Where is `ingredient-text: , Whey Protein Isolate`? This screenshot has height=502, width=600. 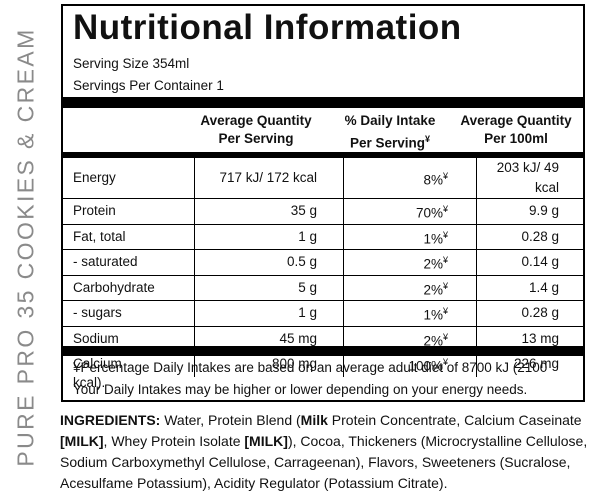 ingredient-text: , Whey Protein Isolate is located at coordinates (174, 441).